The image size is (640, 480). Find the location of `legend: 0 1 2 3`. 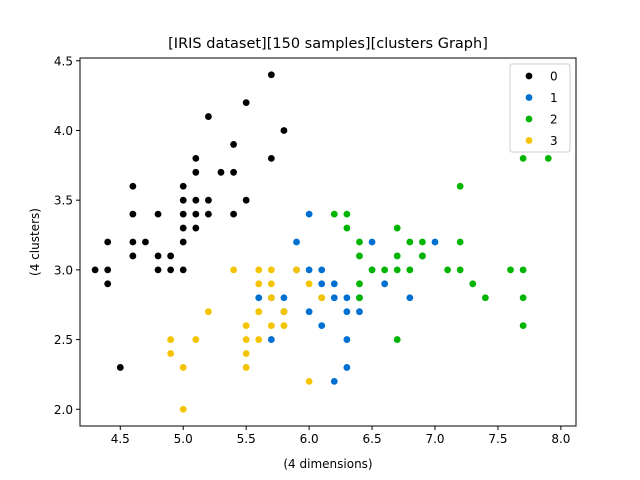

legend: 0 1 2 3 is located at coordinates (540, 108).